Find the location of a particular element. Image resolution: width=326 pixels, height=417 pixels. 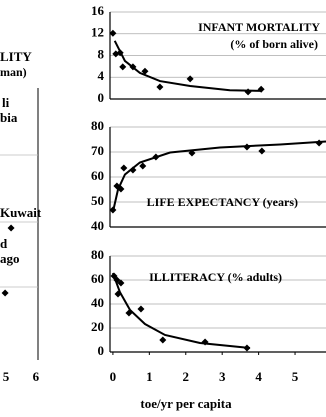

chart-title: LIFE EXPECTANCY (years) is located at coordinates (222, 202).